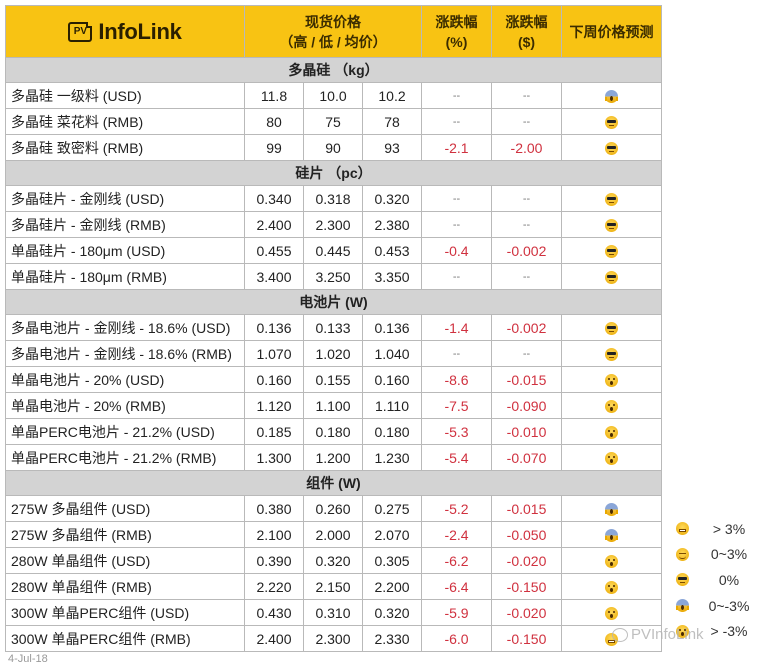  What do you see at coordinates (125, 353) in the screenshot?
I see `product-label: 多晶电池片 - 金刚线 - 18.6% (RMB)` at bounding box center [125, 353].